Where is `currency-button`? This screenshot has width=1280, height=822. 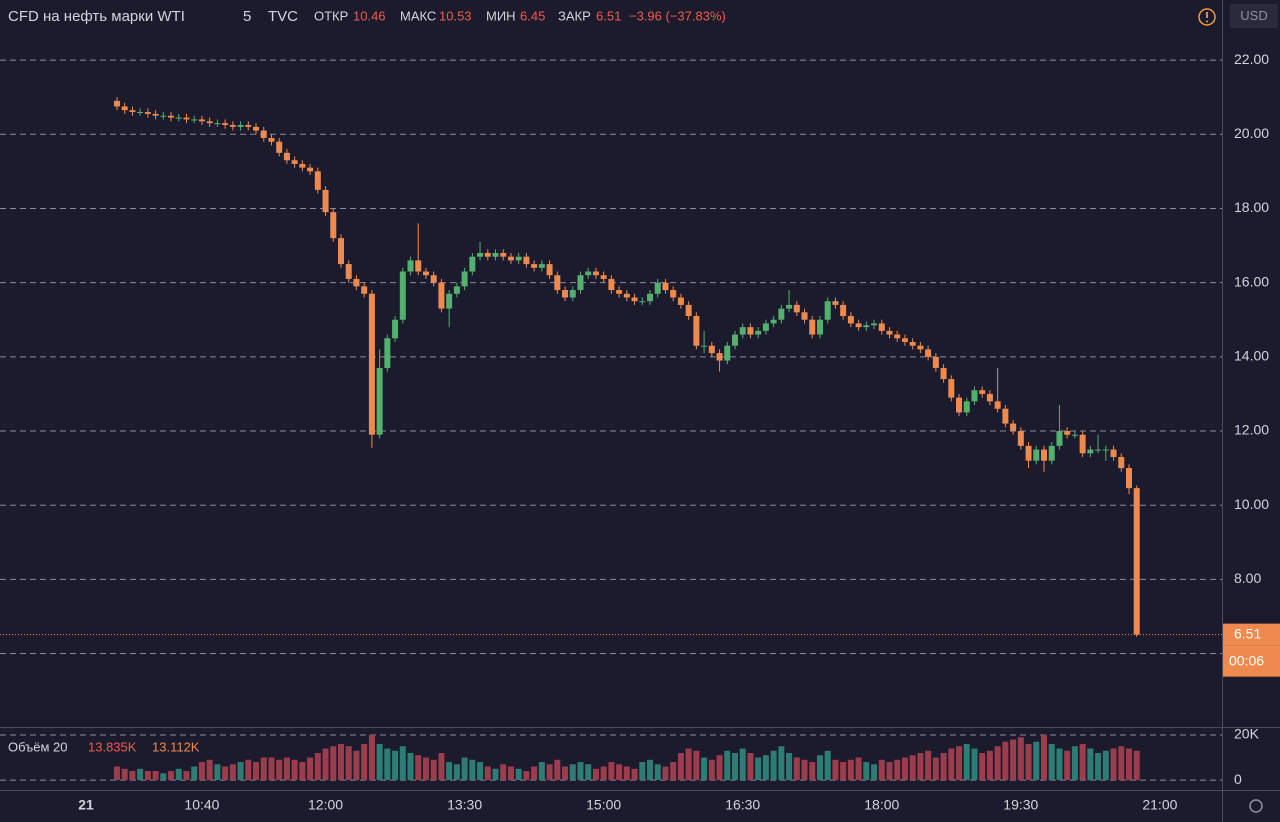
currency-button is located at coordinates (1254, 16).